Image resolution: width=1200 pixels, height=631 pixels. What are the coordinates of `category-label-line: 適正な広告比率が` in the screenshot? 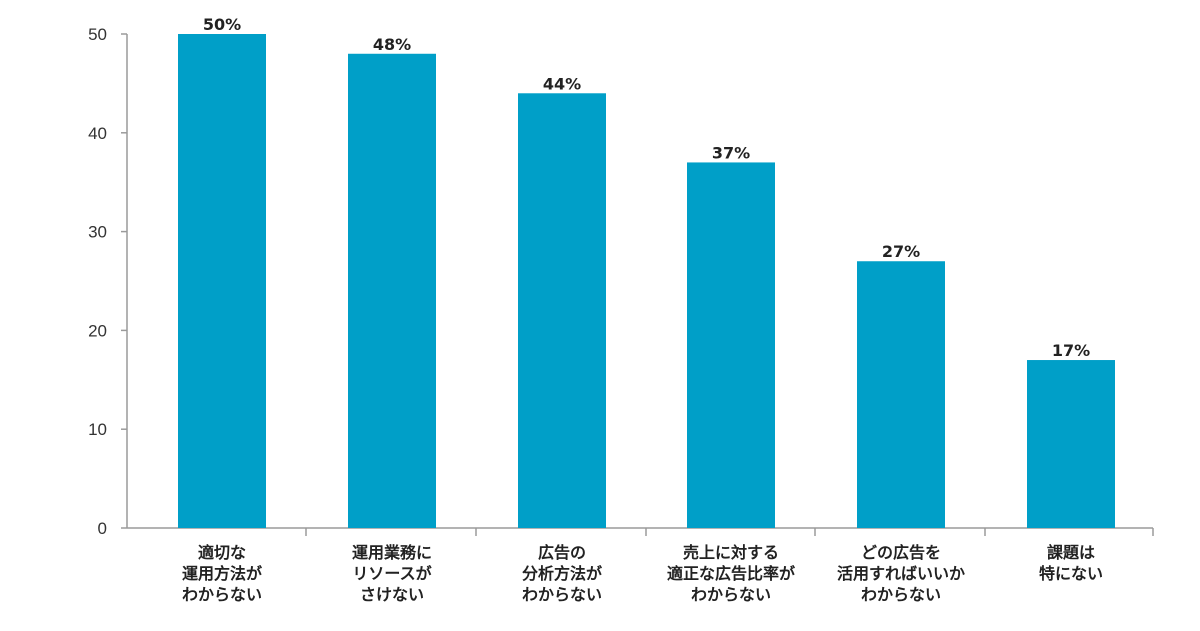 It's located at (731, 573).